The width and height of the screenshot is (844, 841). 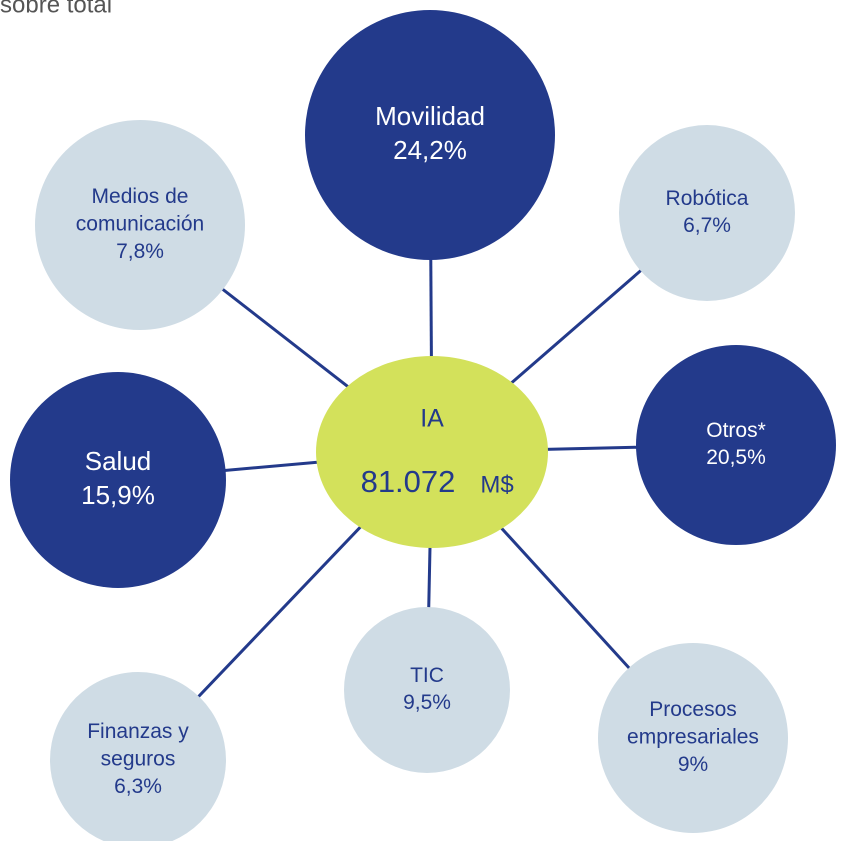 I want to click on center-unit: M$, so click(x=496, y=484).